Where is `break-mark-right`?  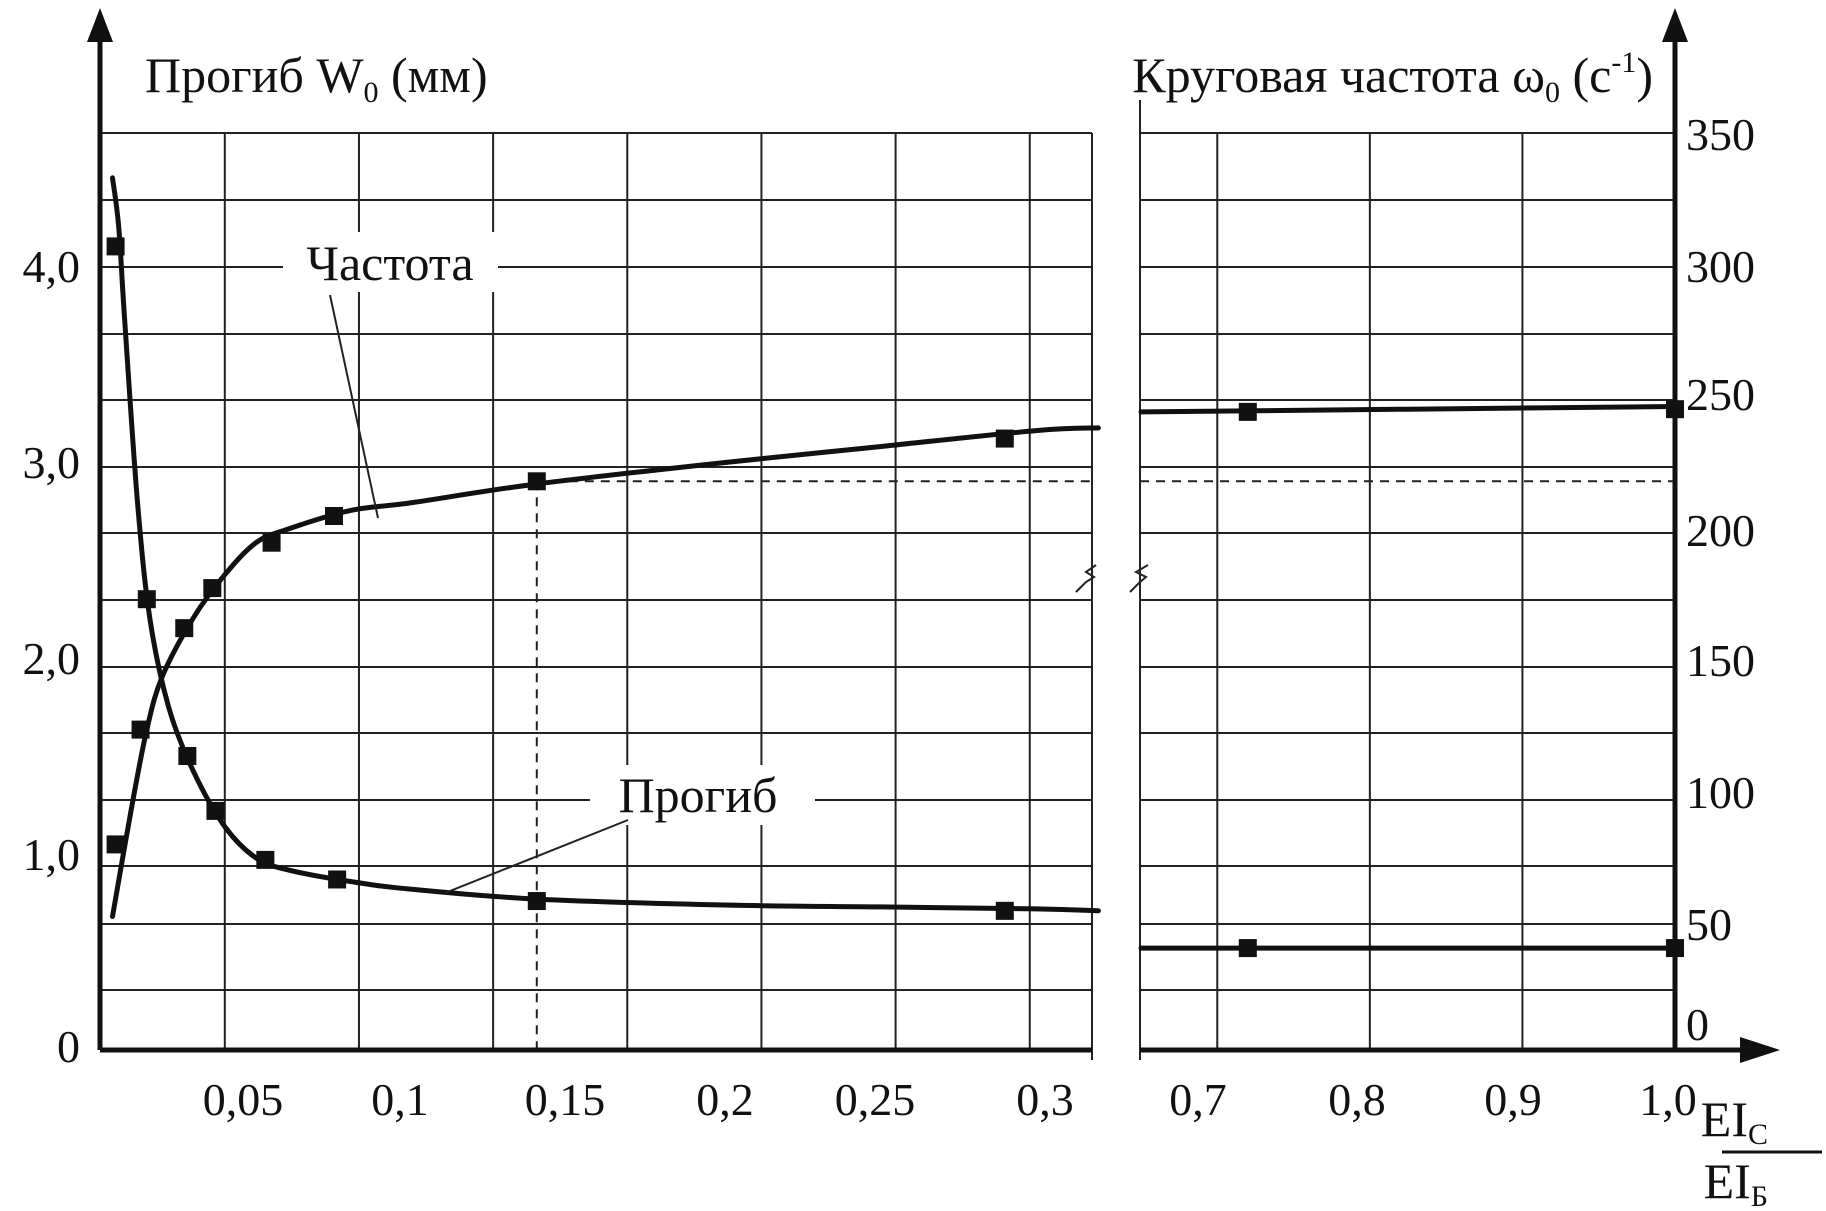
break-mark-right is located at coordinates (1139, 578).